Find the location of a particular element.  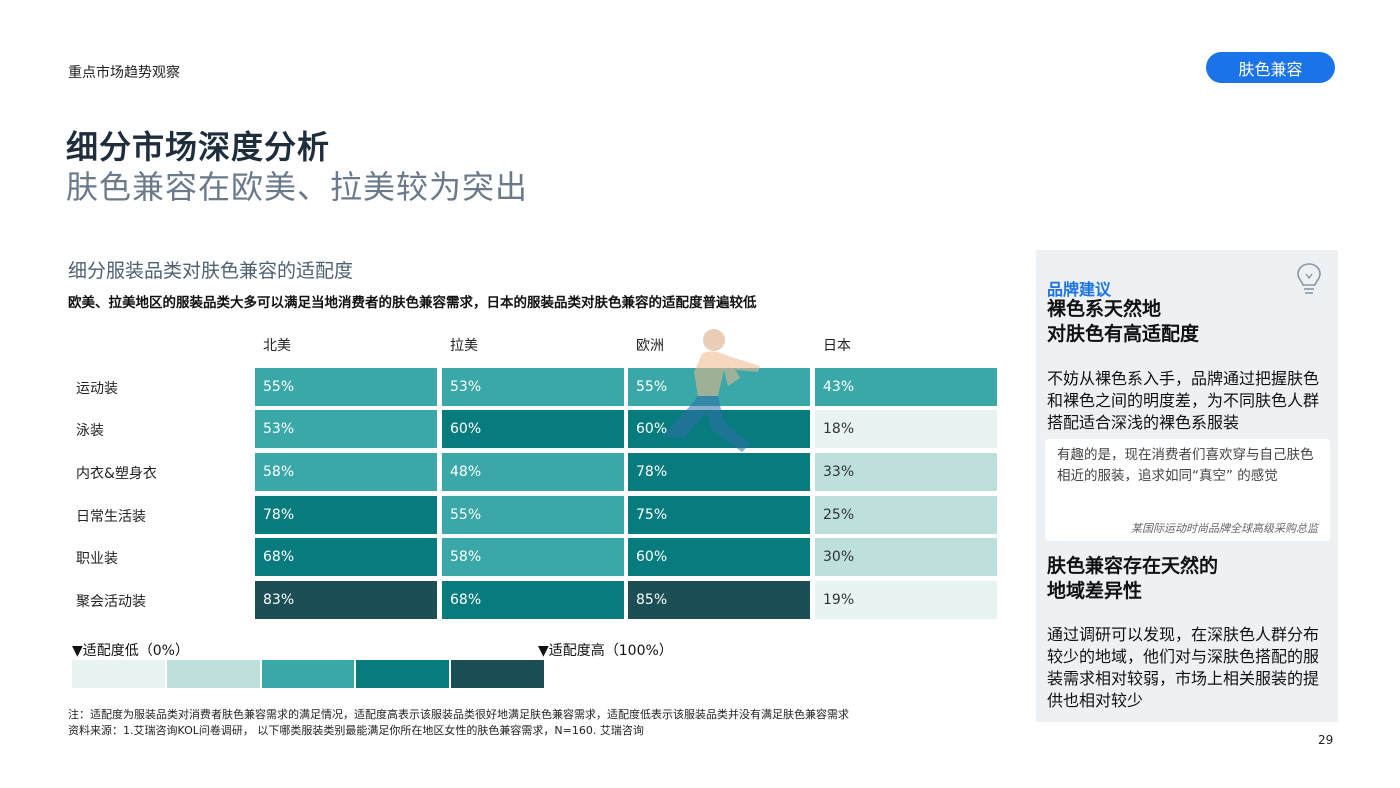

row-label: 泳装 is located at coordinates (90, 431).